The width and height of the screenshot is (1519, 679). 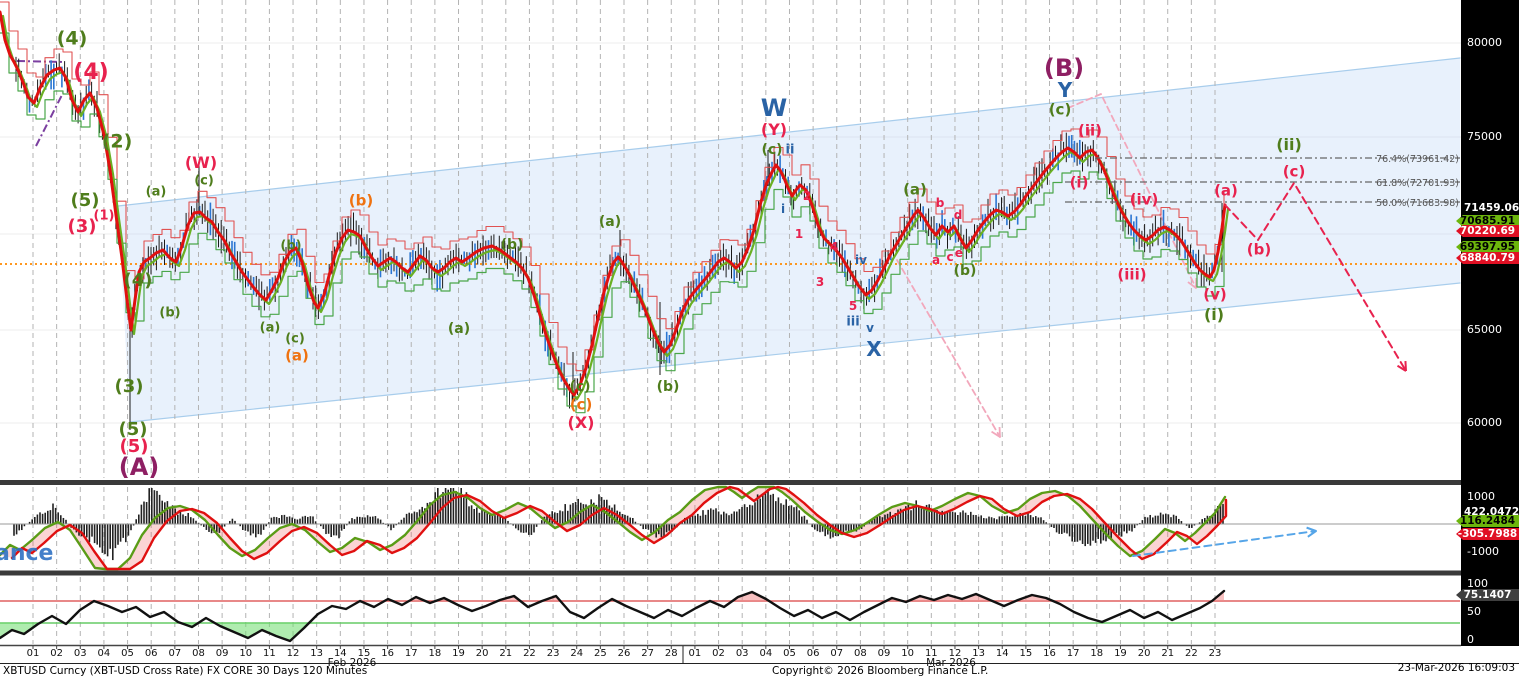 I want to click on wave-label: (Y), so click(x=774, y=129).